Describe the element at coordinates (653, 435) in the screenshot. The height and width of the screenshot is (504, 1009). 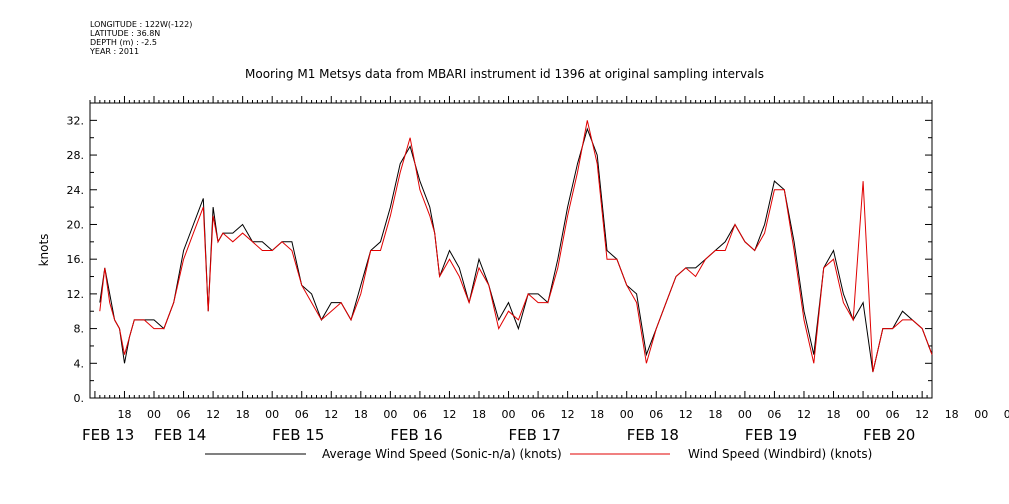
I see `x-day-label: FEB 18` at that location.